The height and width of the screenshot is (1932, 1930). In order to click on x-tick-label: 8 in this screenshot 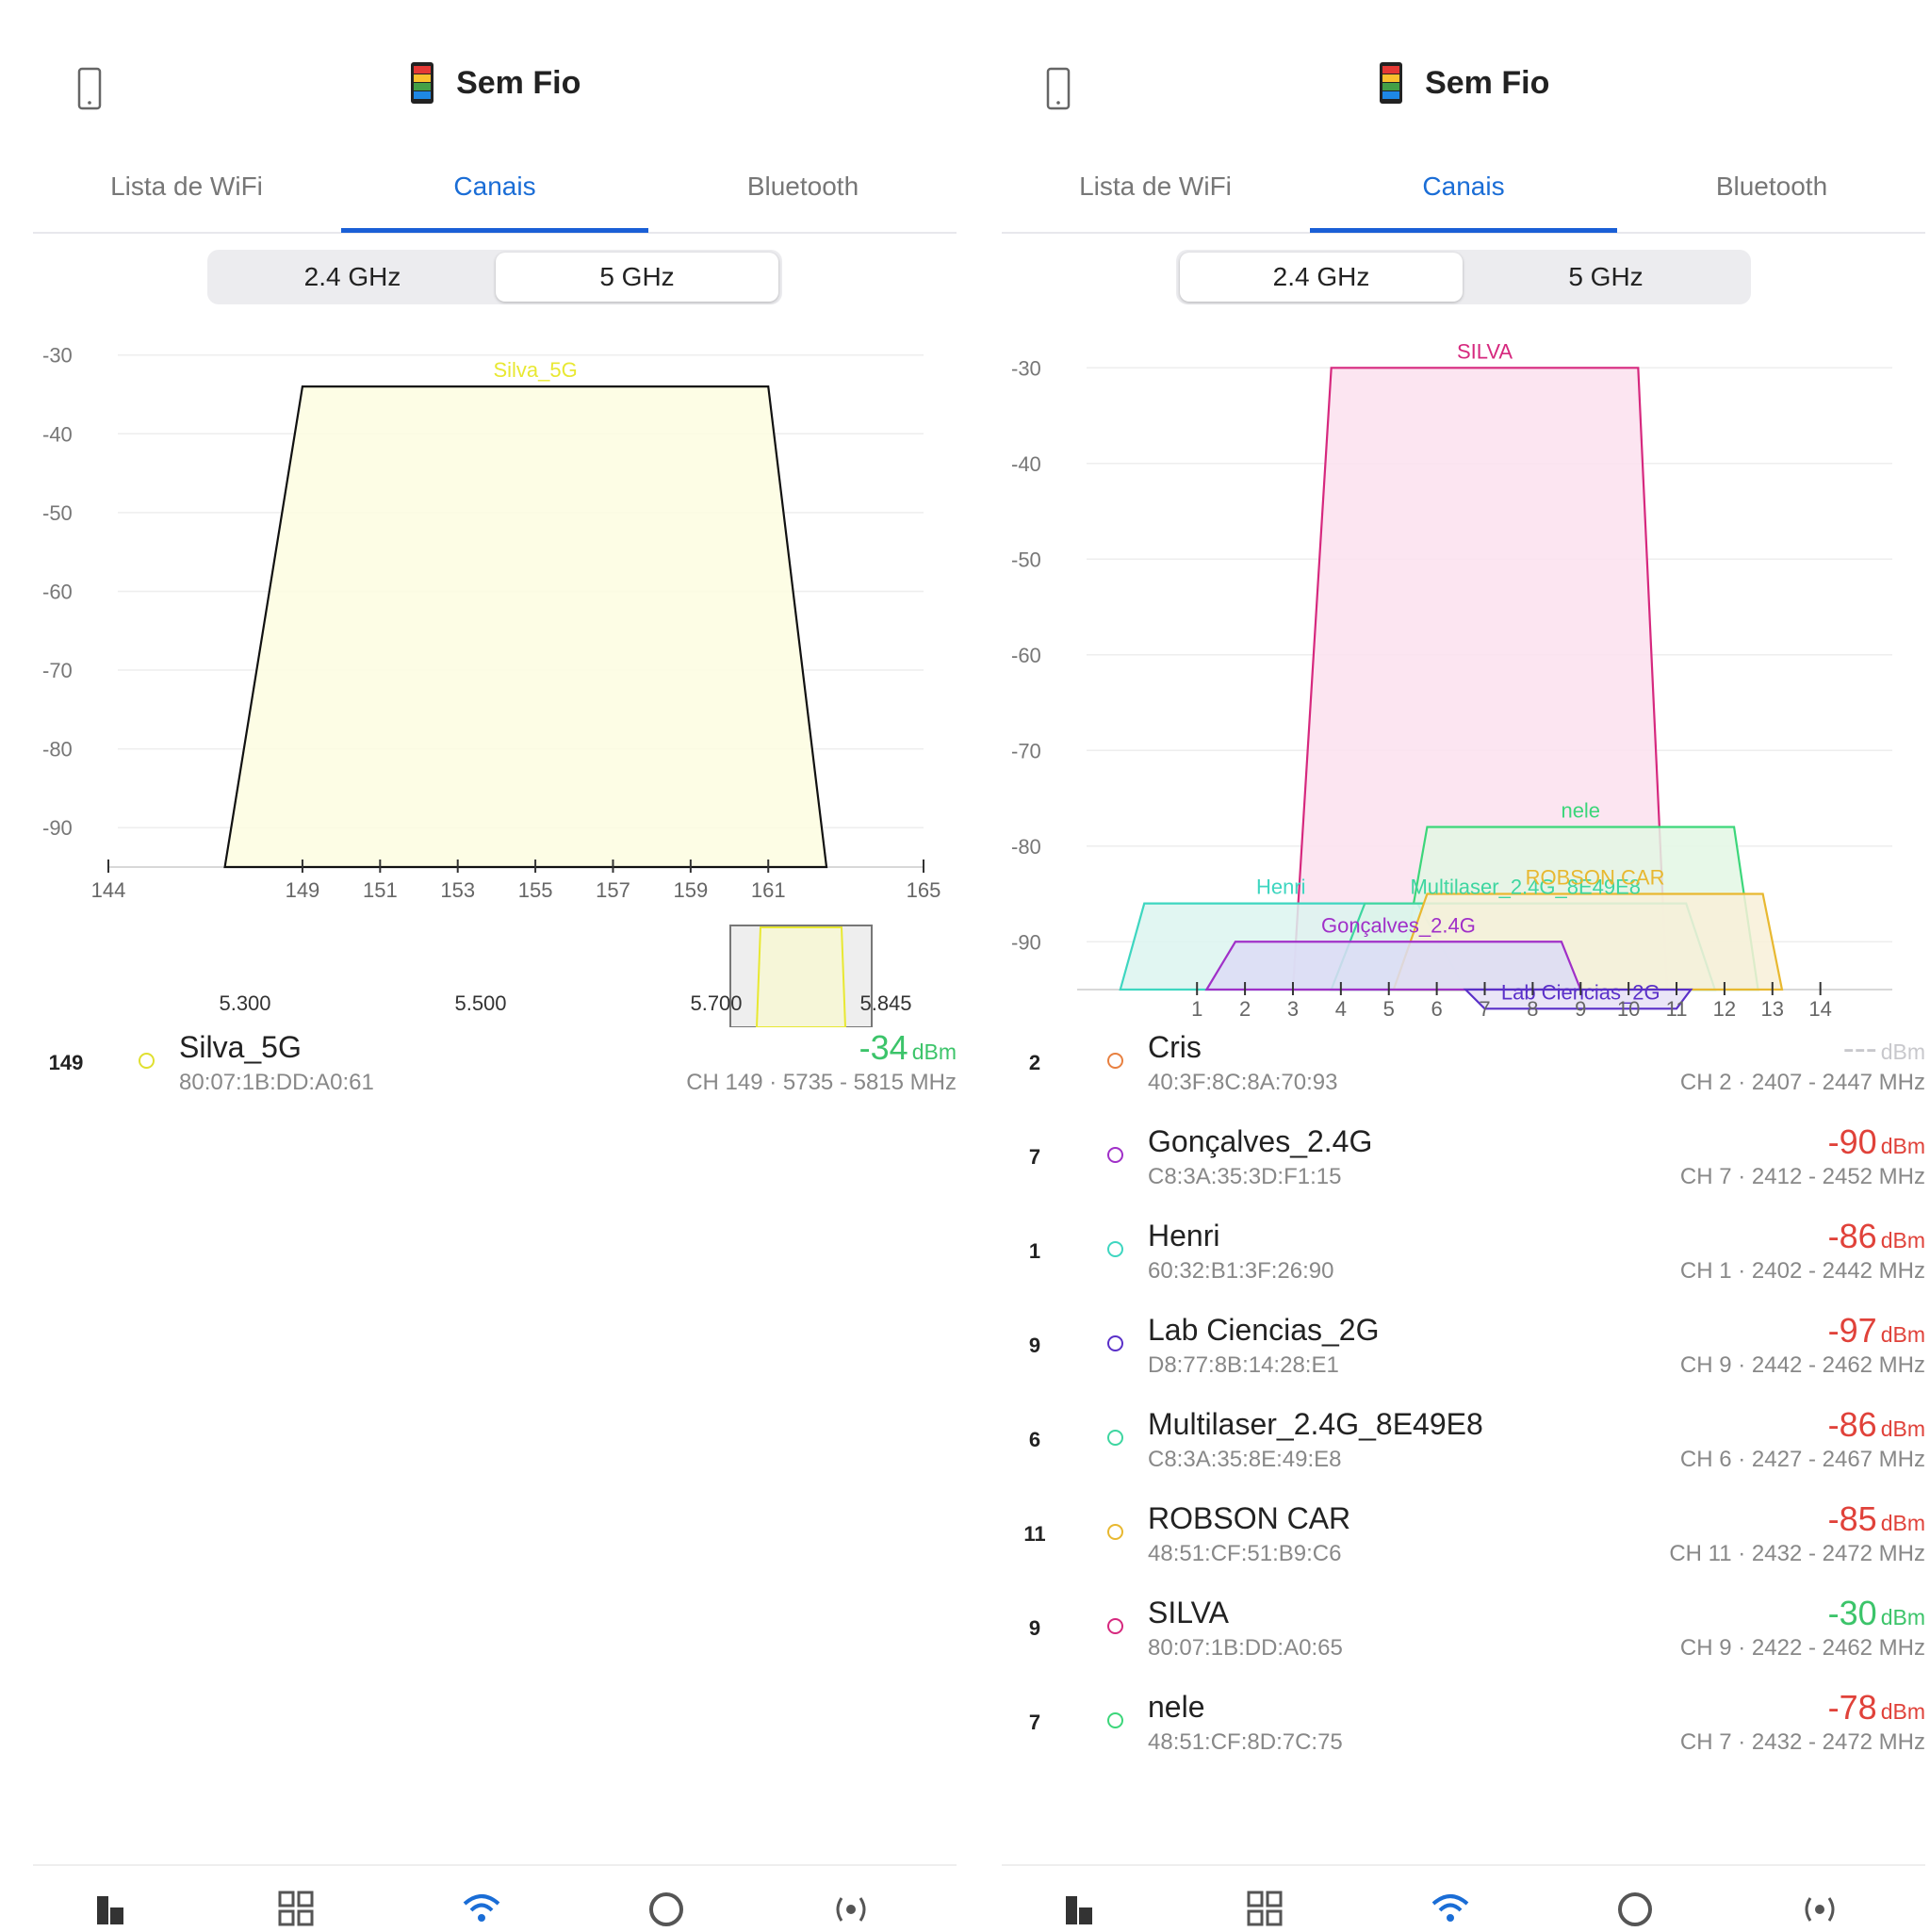, I will do `click(1532, 1009)`.